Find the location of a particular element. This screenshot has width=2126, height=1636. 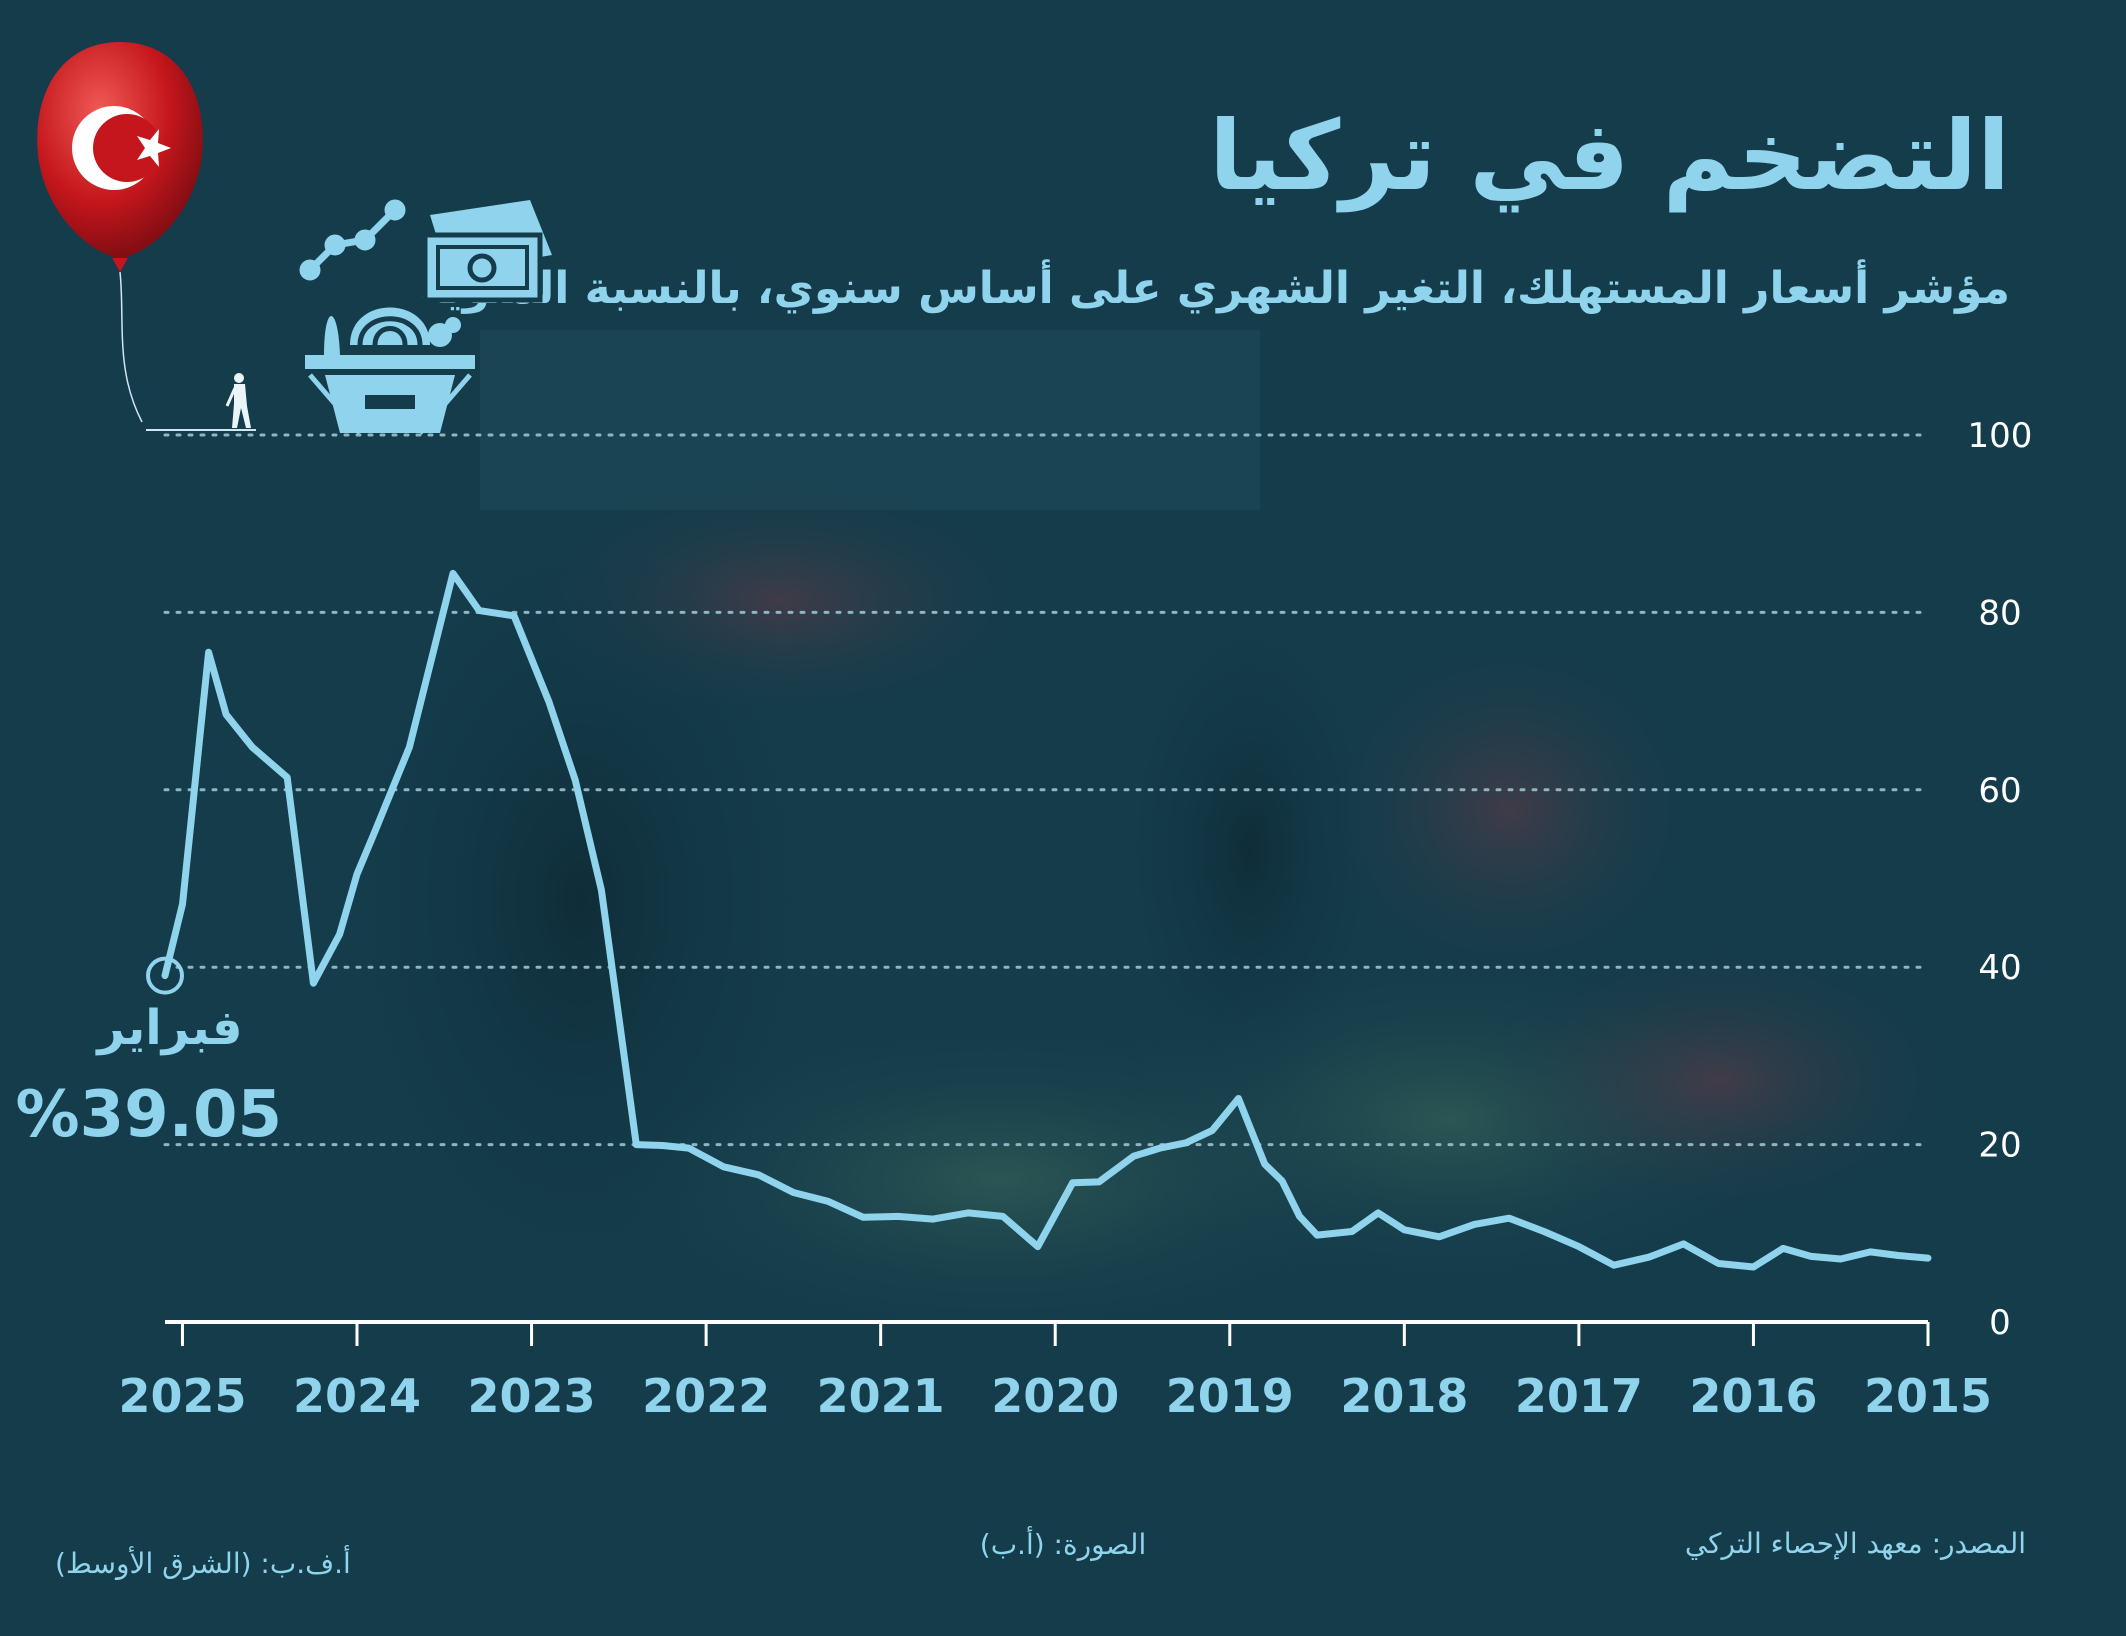

photo-credit: الصورة: (أ.ب) is located at coordinates (1063, 1544).